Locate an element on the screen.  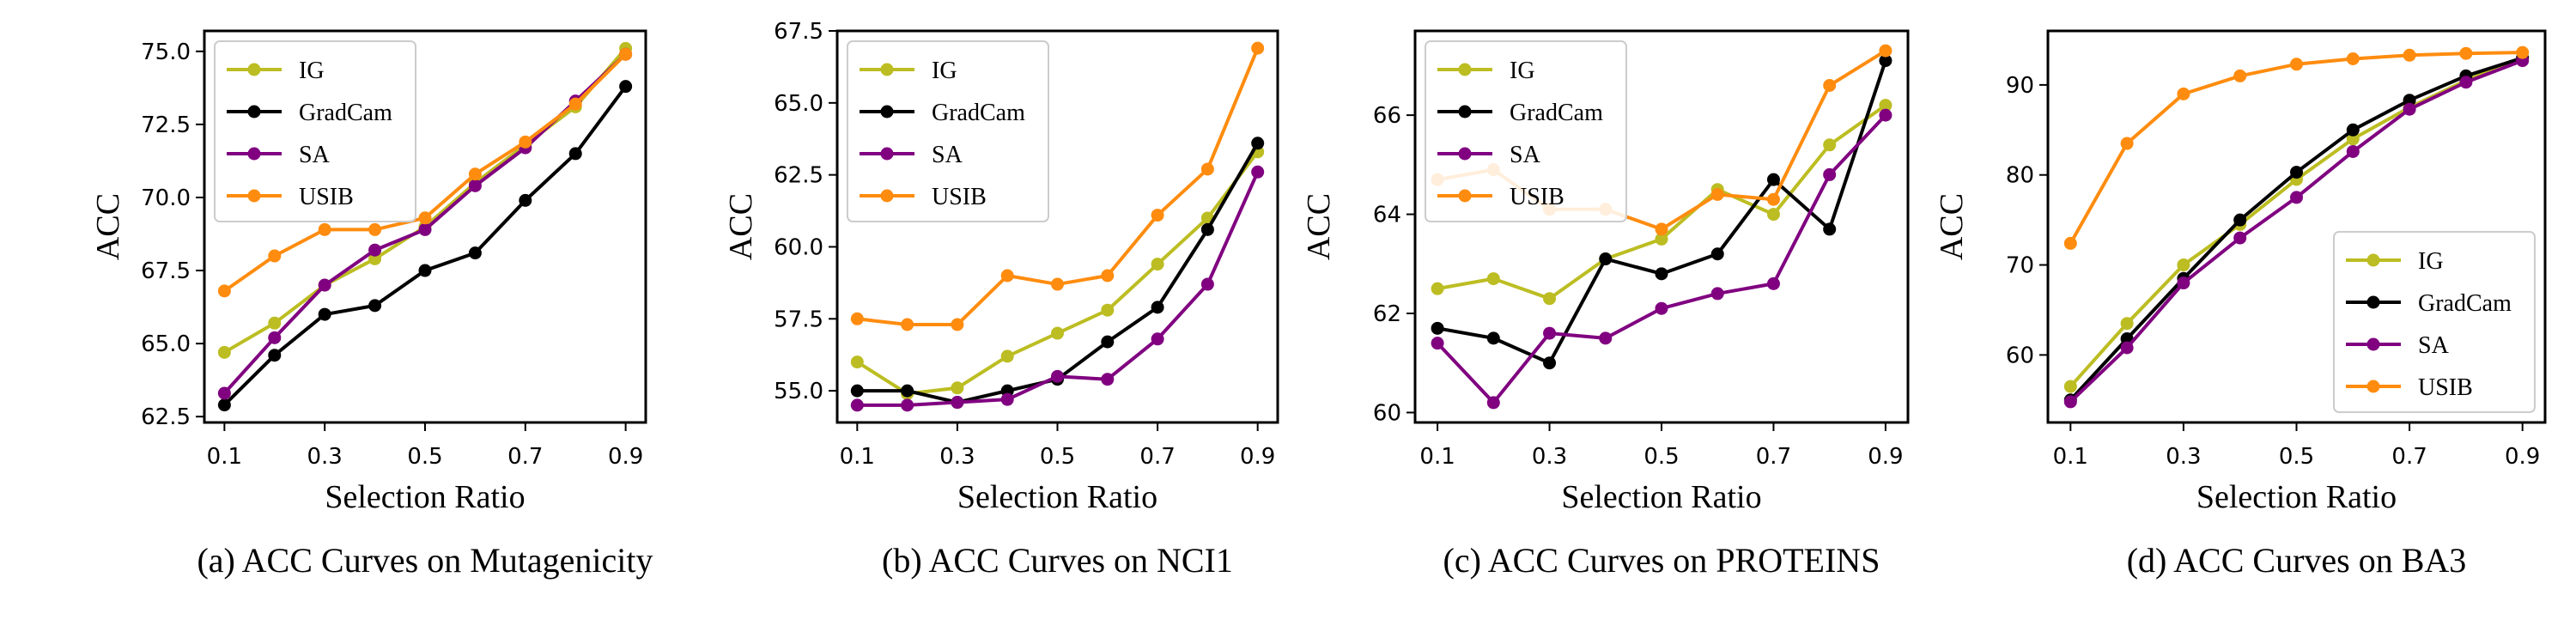
legend: IG GradCam SA USIB is located at coordinates (315, 131).